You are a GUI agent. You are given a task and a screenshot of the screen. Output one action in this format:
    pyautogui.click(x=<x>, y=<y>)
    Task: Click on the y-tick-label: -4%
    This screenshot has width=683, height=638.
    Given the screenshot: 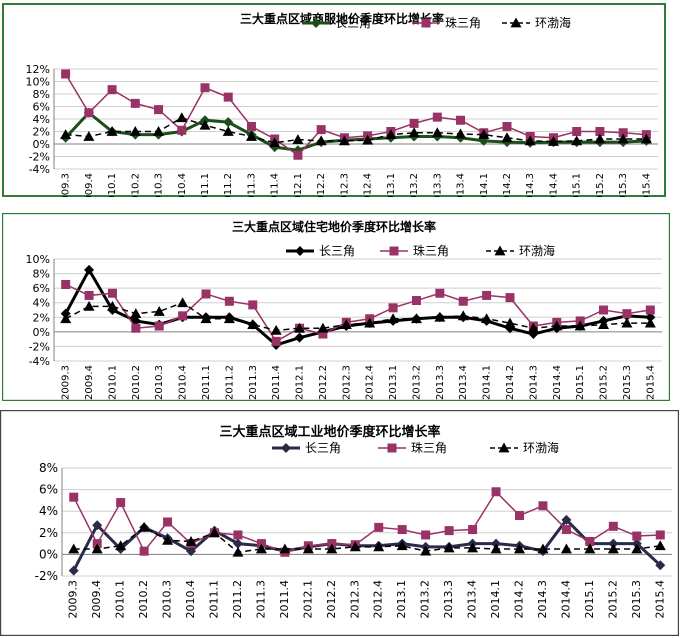 What is the action you would take?
    pyautogui.click(x=39, y=169)
    